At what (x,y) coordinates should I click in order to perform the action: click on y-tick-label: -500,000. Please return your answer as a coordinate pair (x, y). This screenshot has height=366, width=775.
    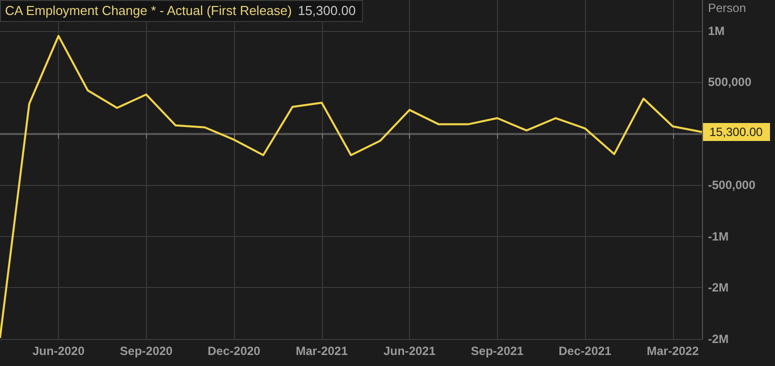
    Looking at the image, I should click on (732, 185).